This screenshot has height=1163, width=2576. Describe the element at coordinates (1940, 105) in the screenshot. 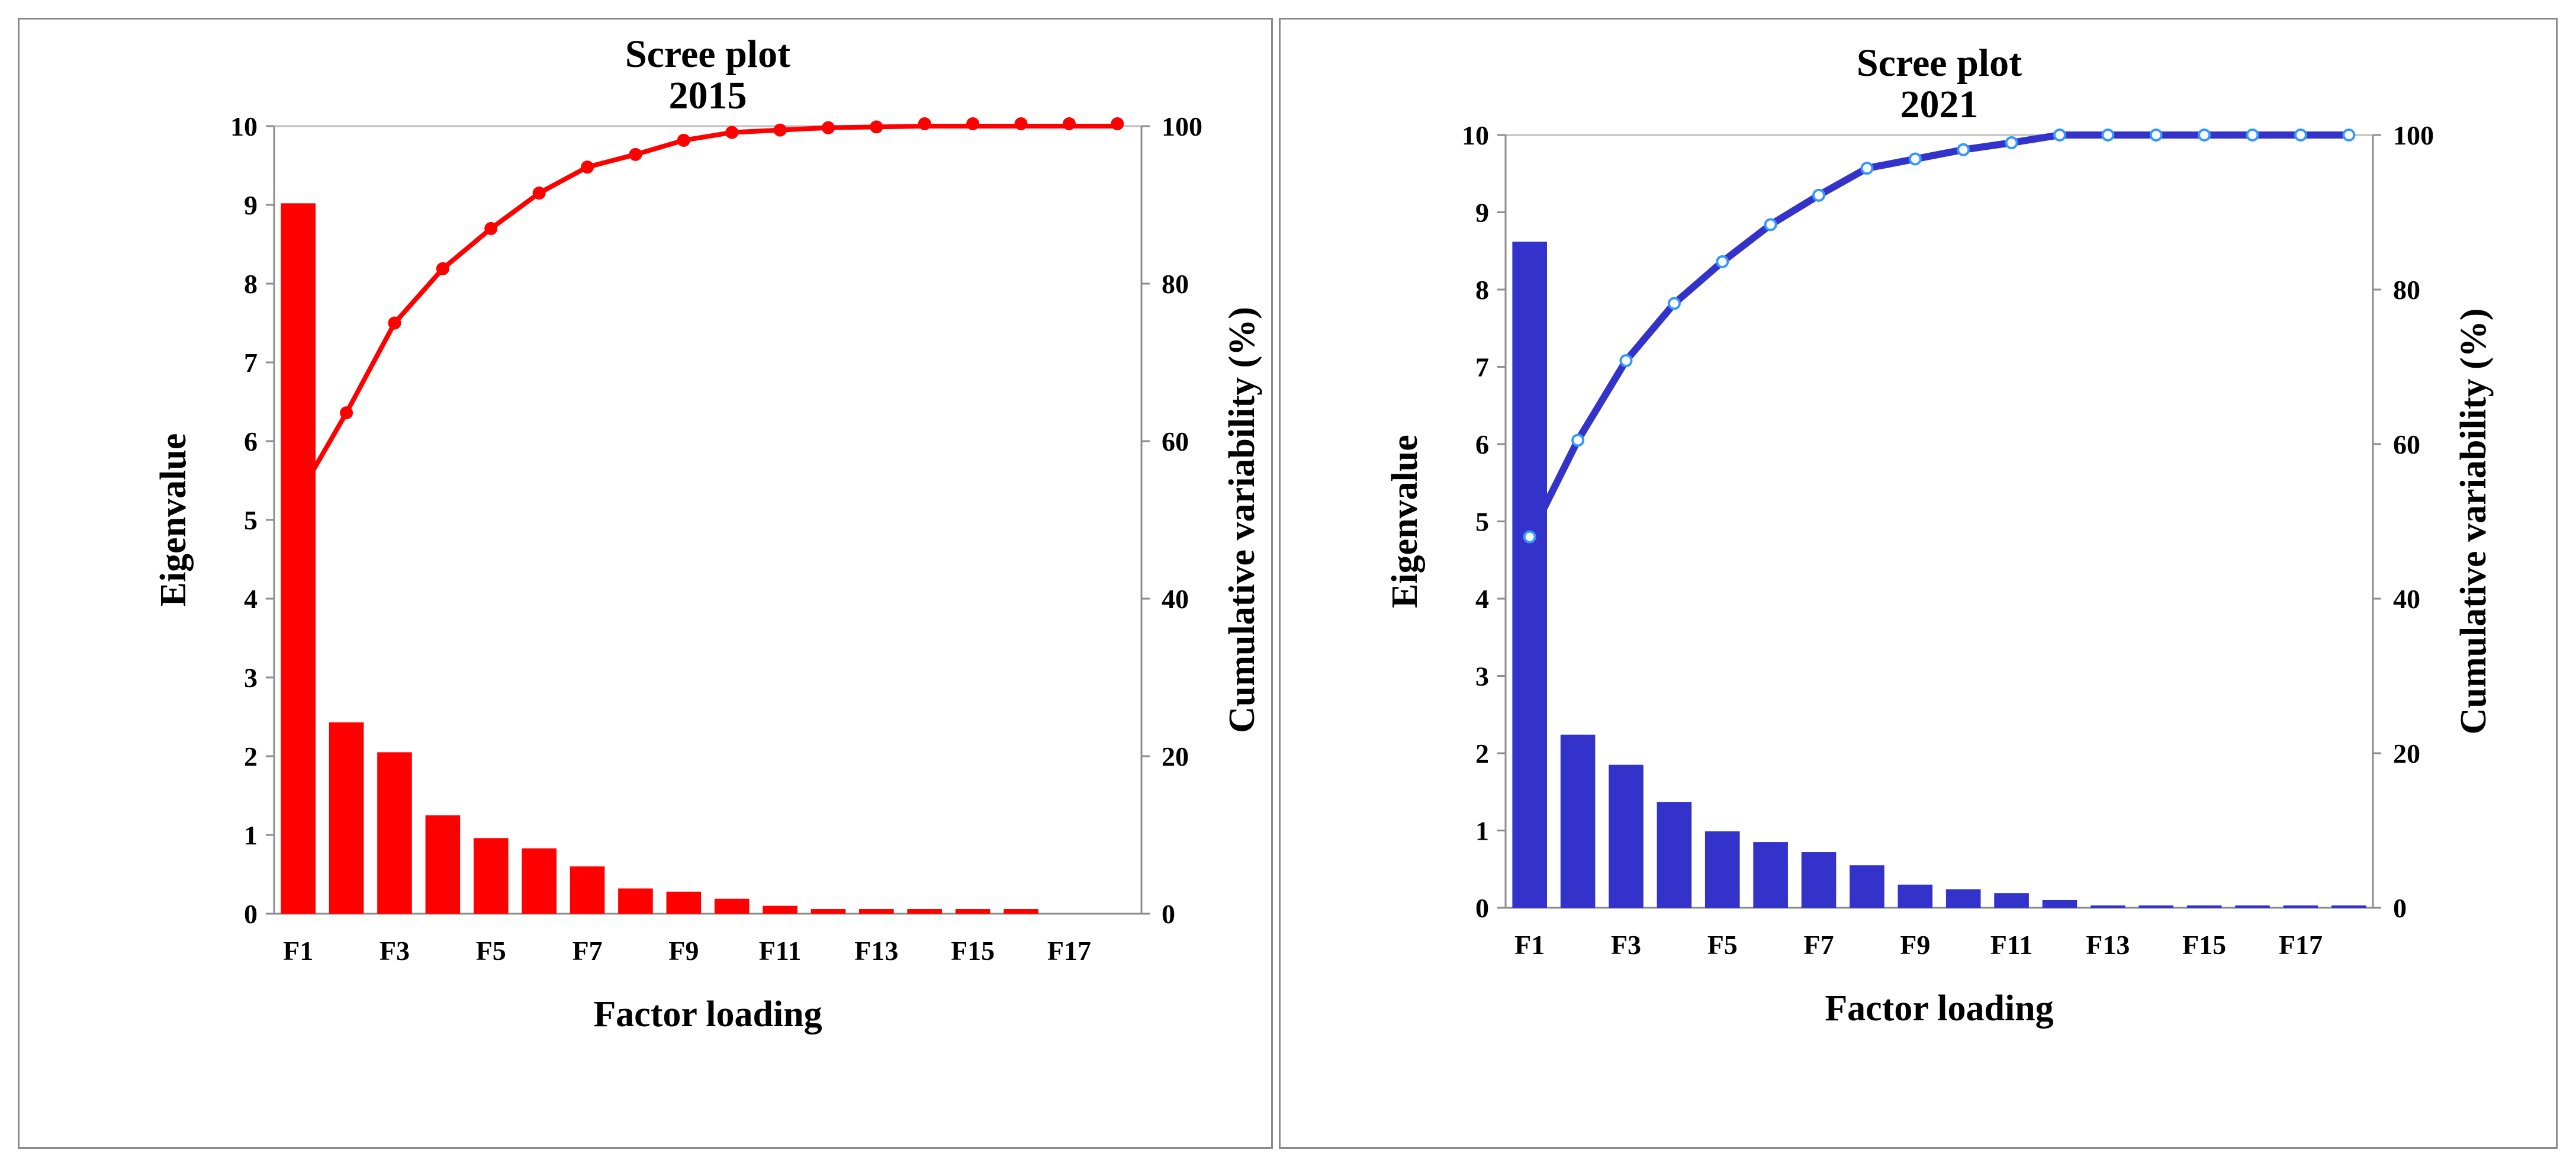

I see `chart-subtitle: 2021` at that location.